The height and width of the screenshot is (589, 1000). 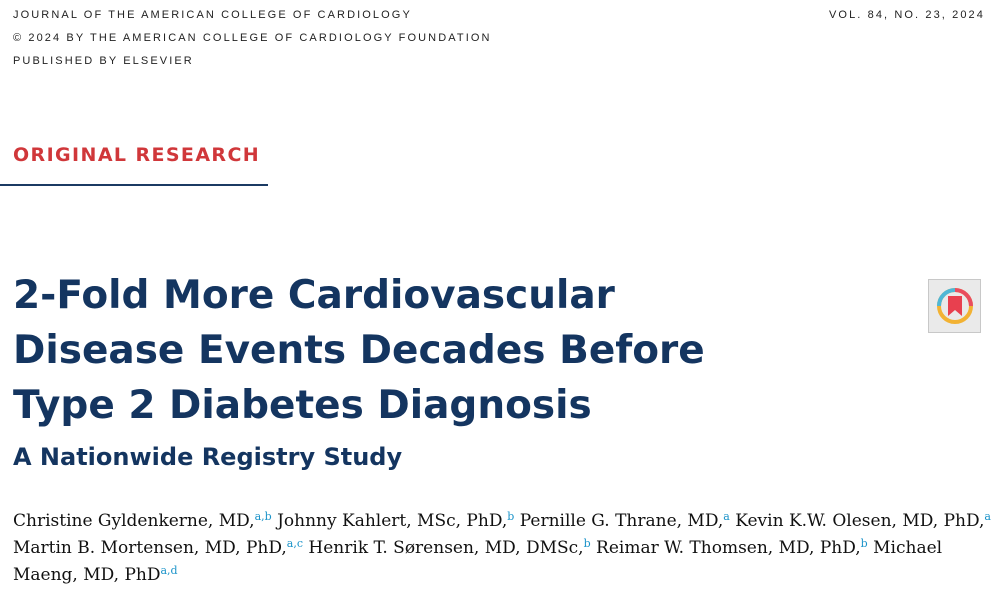 I want to click on author-name: Pernille G. Thrane, MD,, so click(x=621, y=521).